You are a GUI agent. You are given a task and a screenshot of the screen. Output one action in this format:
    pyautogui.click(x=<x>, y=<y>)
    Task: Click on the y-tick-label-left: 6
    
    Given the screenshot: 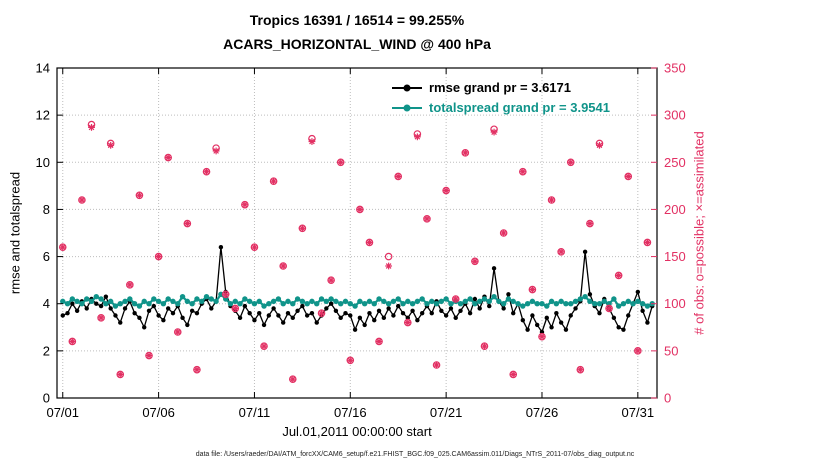 What is the action you would take?
    pyautogui.click(x=46, y=256)
    